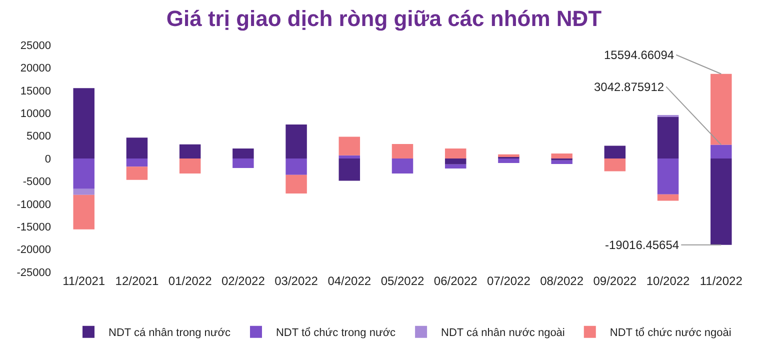 This screenshot has width=768, height=359. Describe the element at coordinates (33, 272) in the screenshot. I see `y-tick-label: -25000` at that location.